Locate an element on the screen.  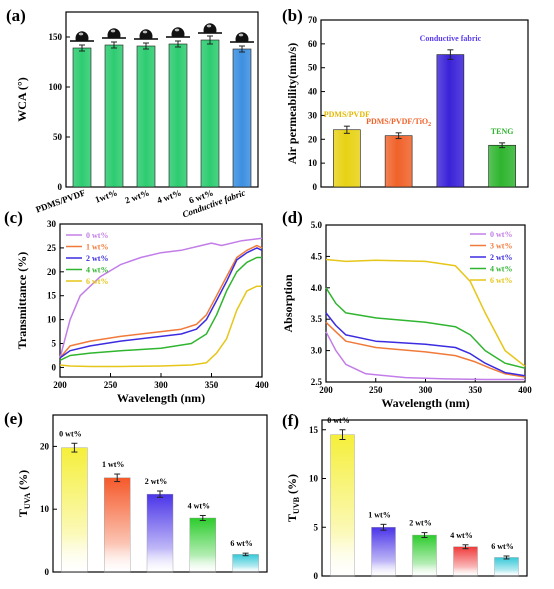
ytick-label: 60 is located at coordinates (313, 44).